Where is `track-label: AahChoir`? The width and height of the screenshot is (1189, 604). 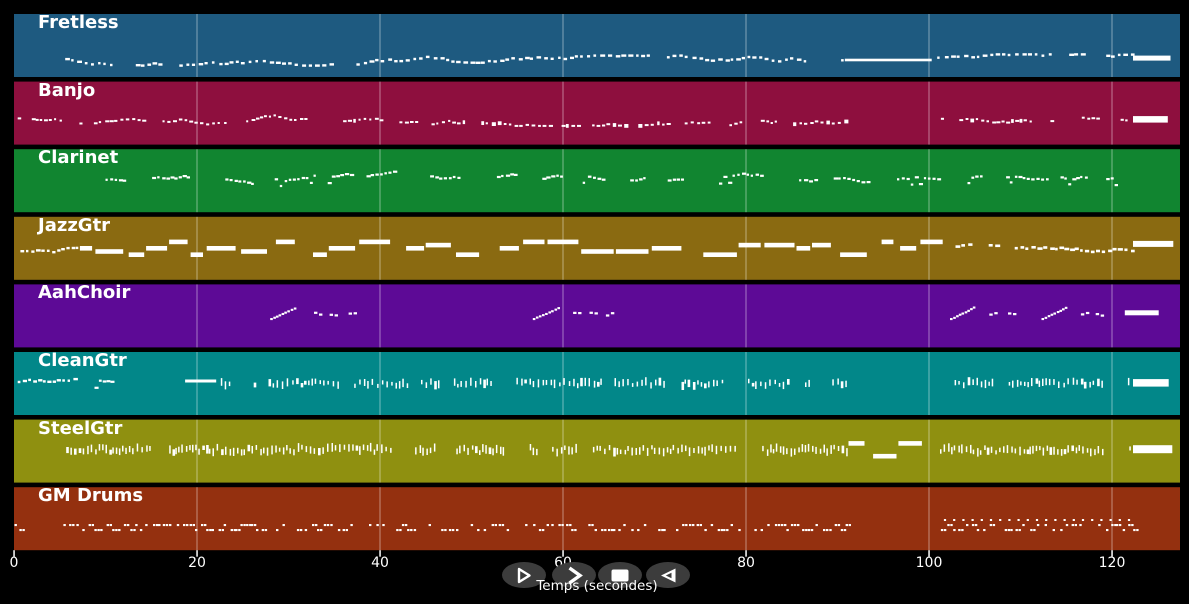 track-label: AahChoir is located at coordinates (84, 293).